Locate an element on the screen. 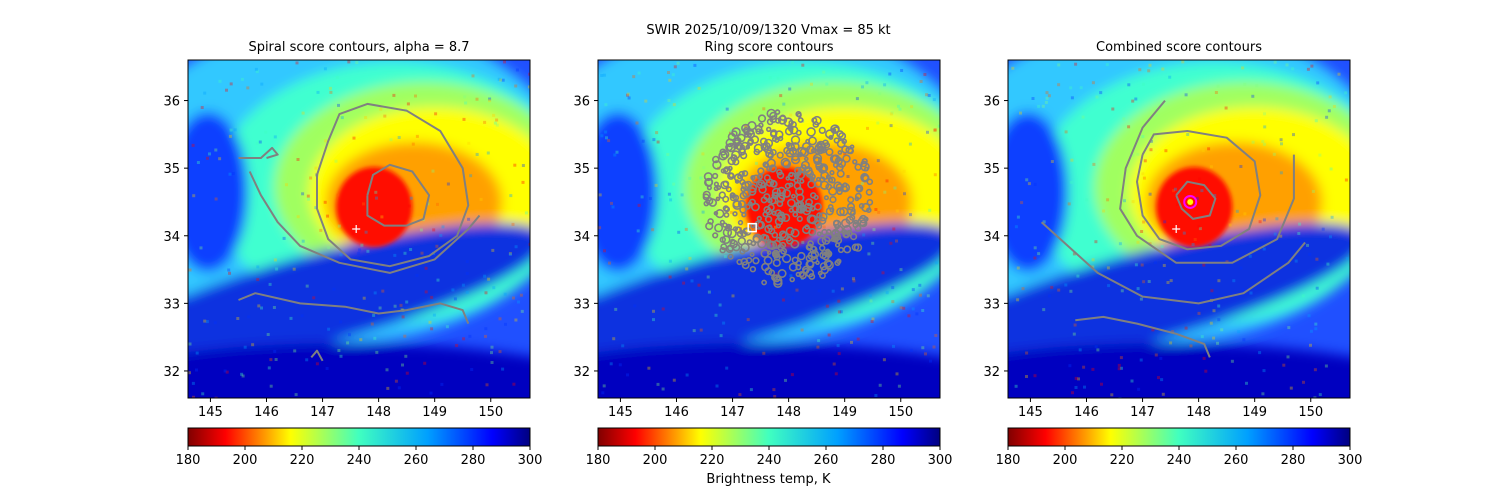 The height and width of the screenshot is (500, 1500). red-core is located at coordinates (374, 206).